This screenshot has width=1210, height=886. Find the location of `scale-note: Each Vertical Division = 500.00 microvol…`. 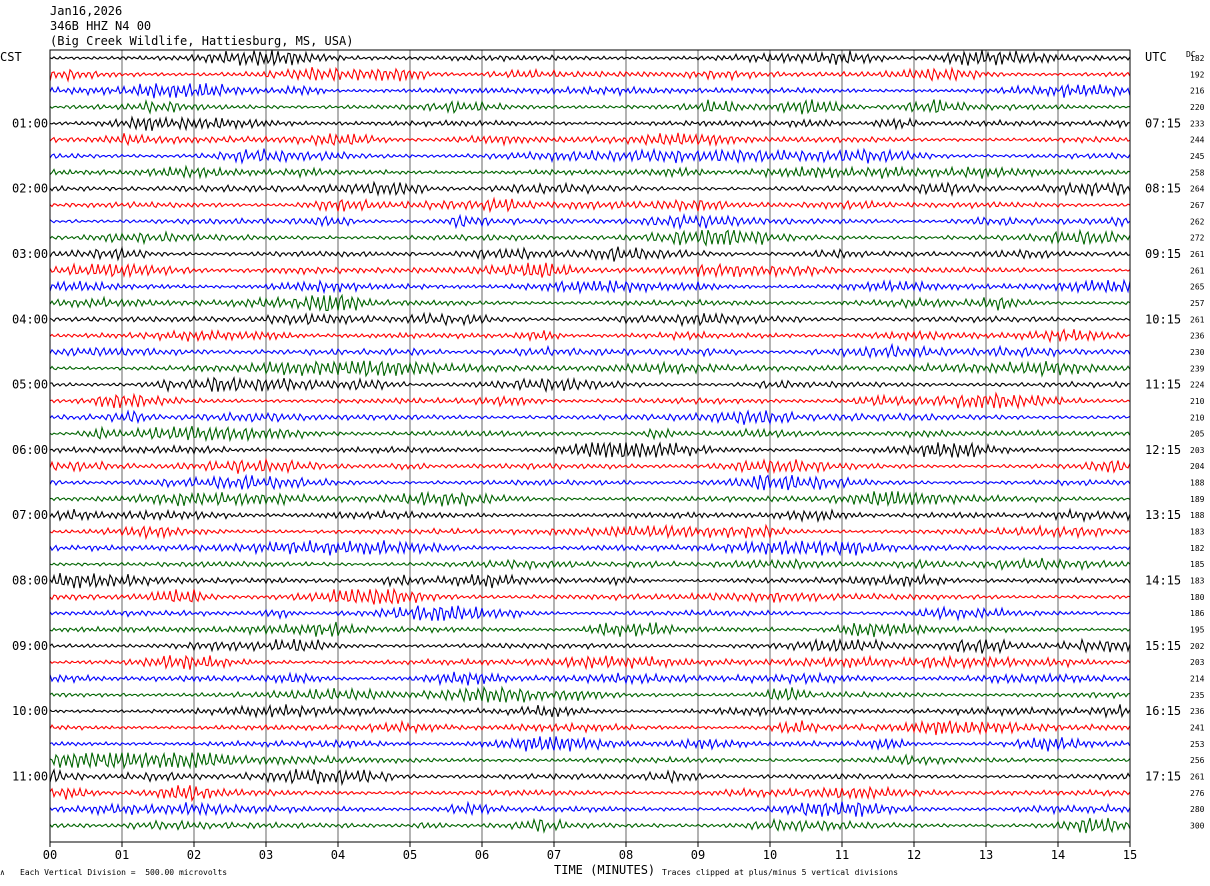

scale-note: Each Vertical Division = 500.00 microvol… is located at coordinates (124, 872).